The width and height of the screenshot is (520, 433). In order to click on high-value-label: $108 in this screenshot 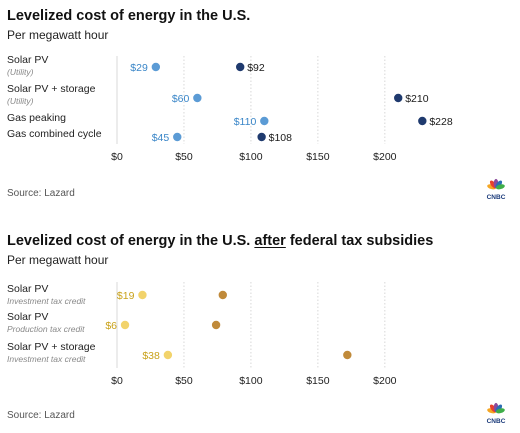, I will do `click(281, 138)`.